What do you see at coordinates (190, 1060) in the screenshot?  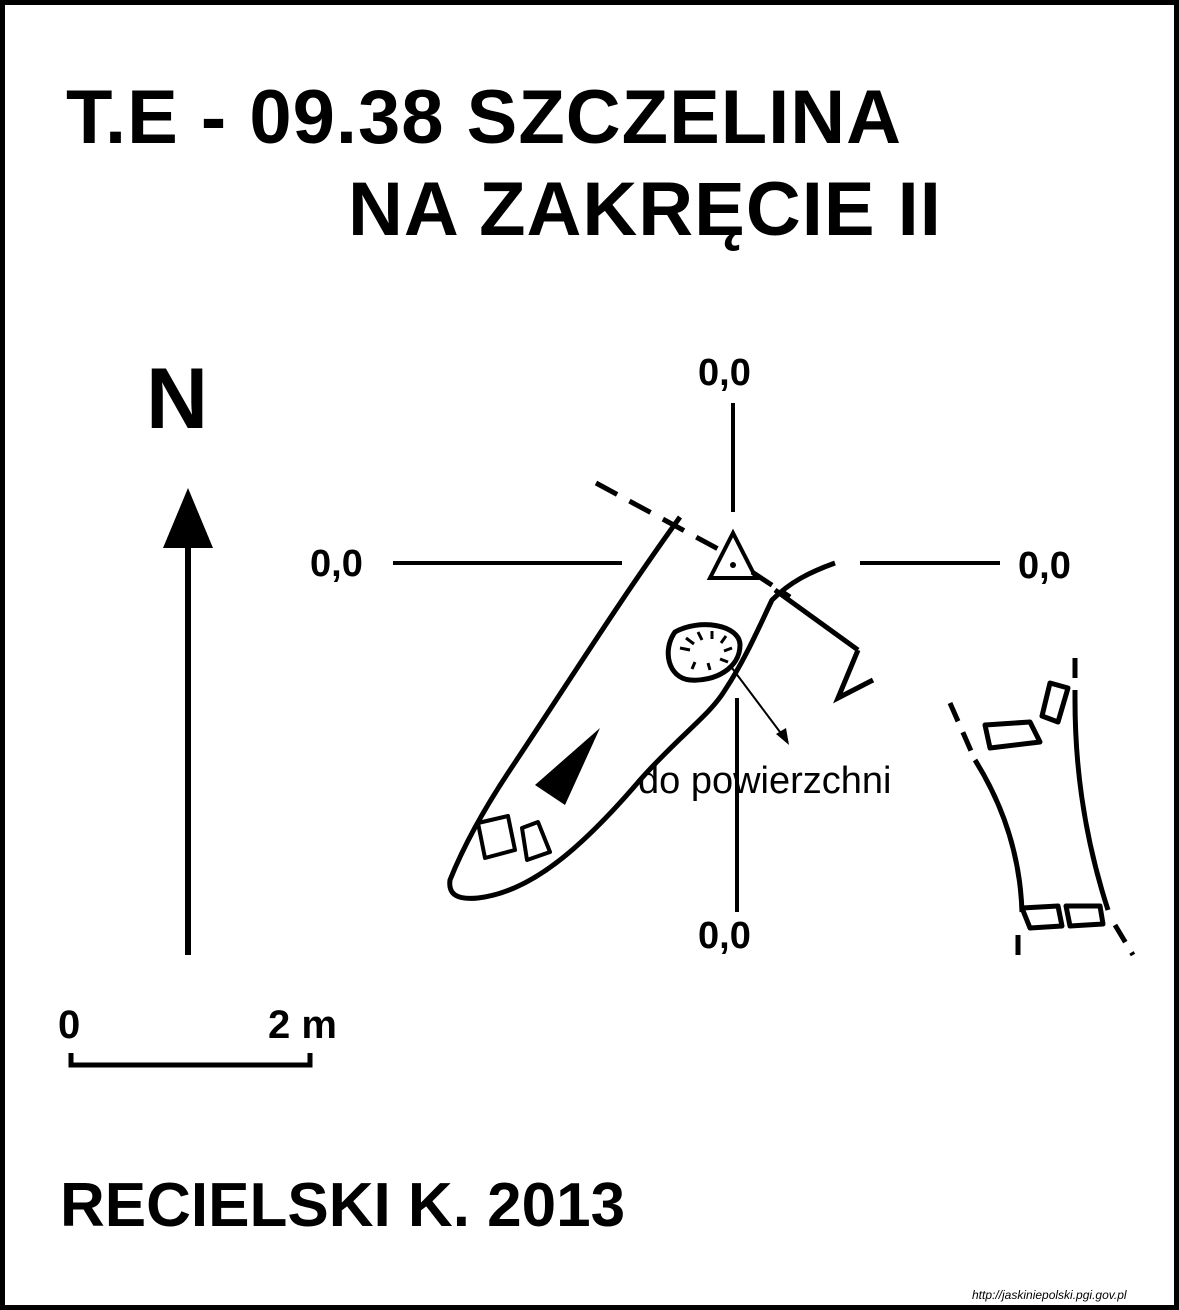 I see `scale-bar` at bounding box center [190, 1060].